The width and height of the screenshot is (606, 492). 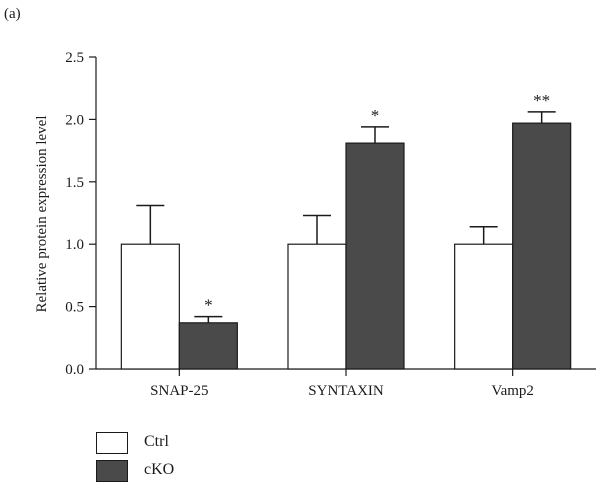 I want to click on y-tick-label: 2.0, so click(x=74, y=120).